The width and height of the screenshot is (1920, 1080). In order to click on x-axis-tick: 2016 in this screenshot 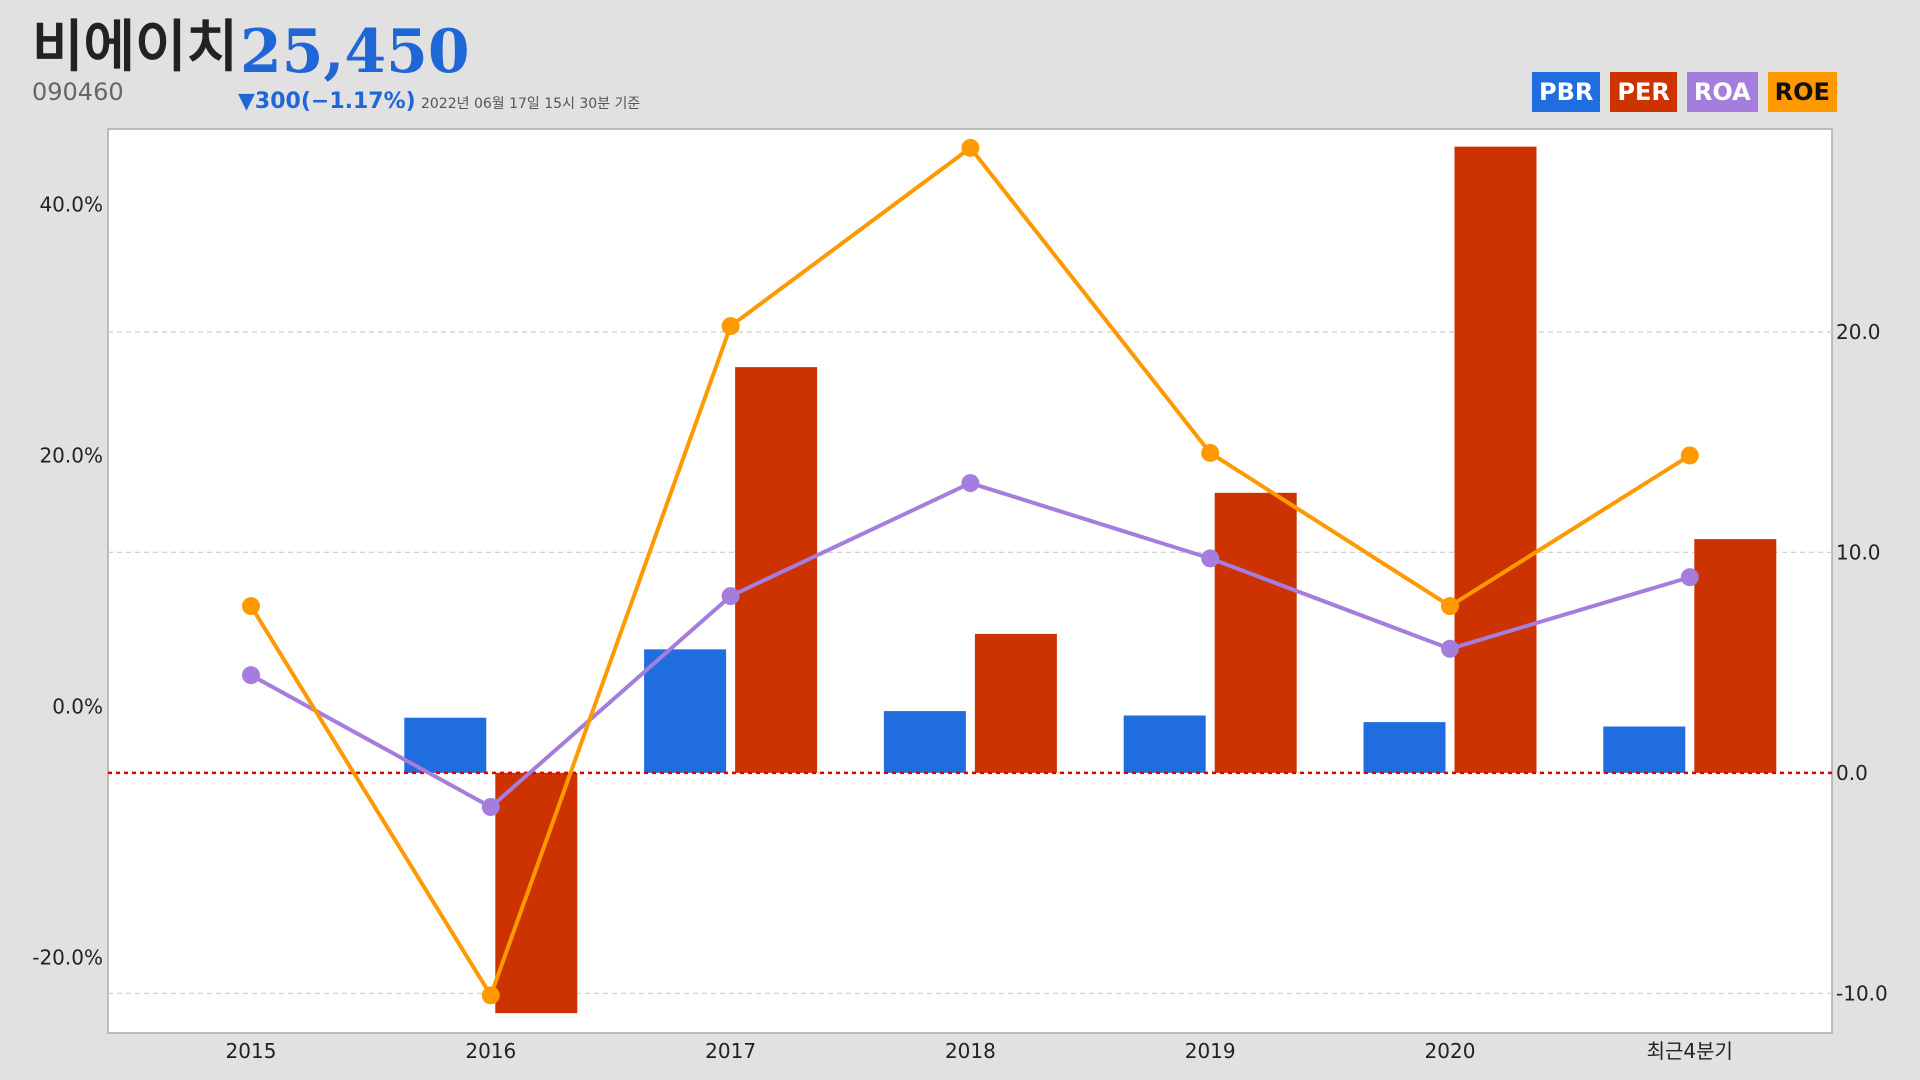, I will do `click(490, 1051)`.